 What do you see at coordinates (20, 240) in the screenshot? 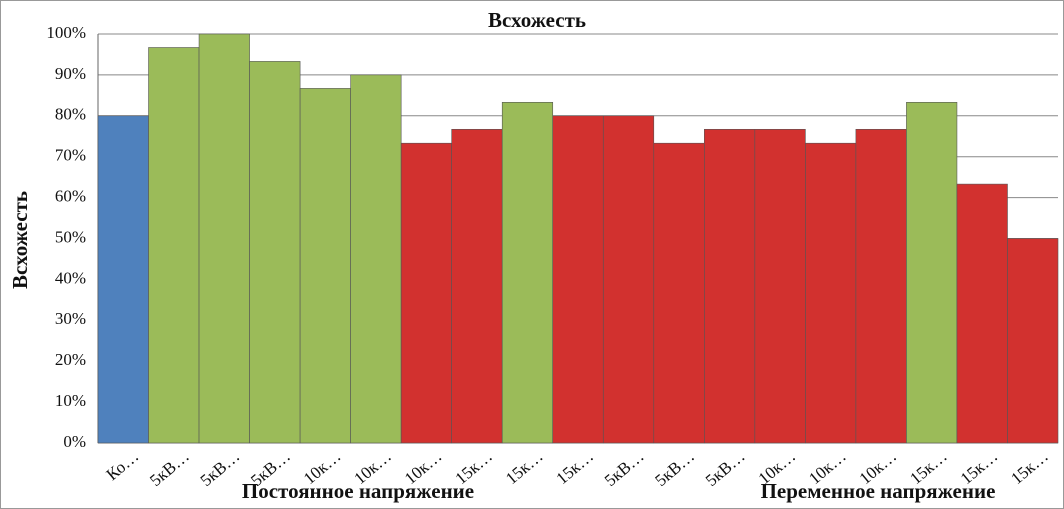
I see `y-axis-label: Всхожесть` at bounding box center [20, 240].